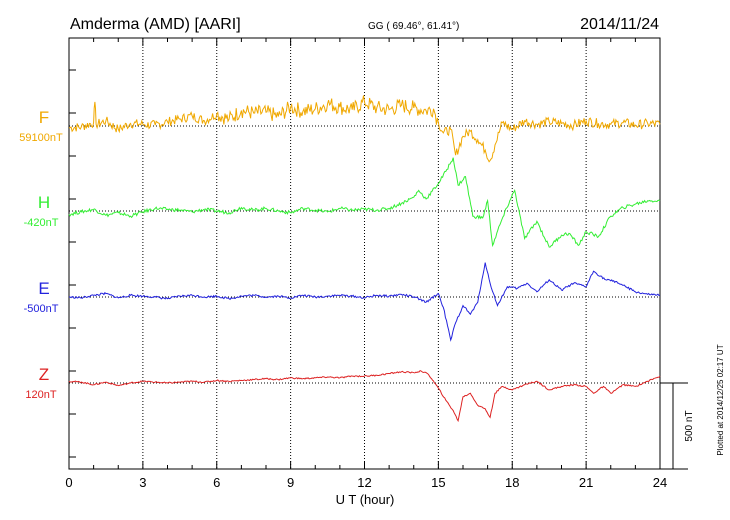 This screenshot has width=730, height=520. I want to click on x-tick-label: 18, so click(512, 482).